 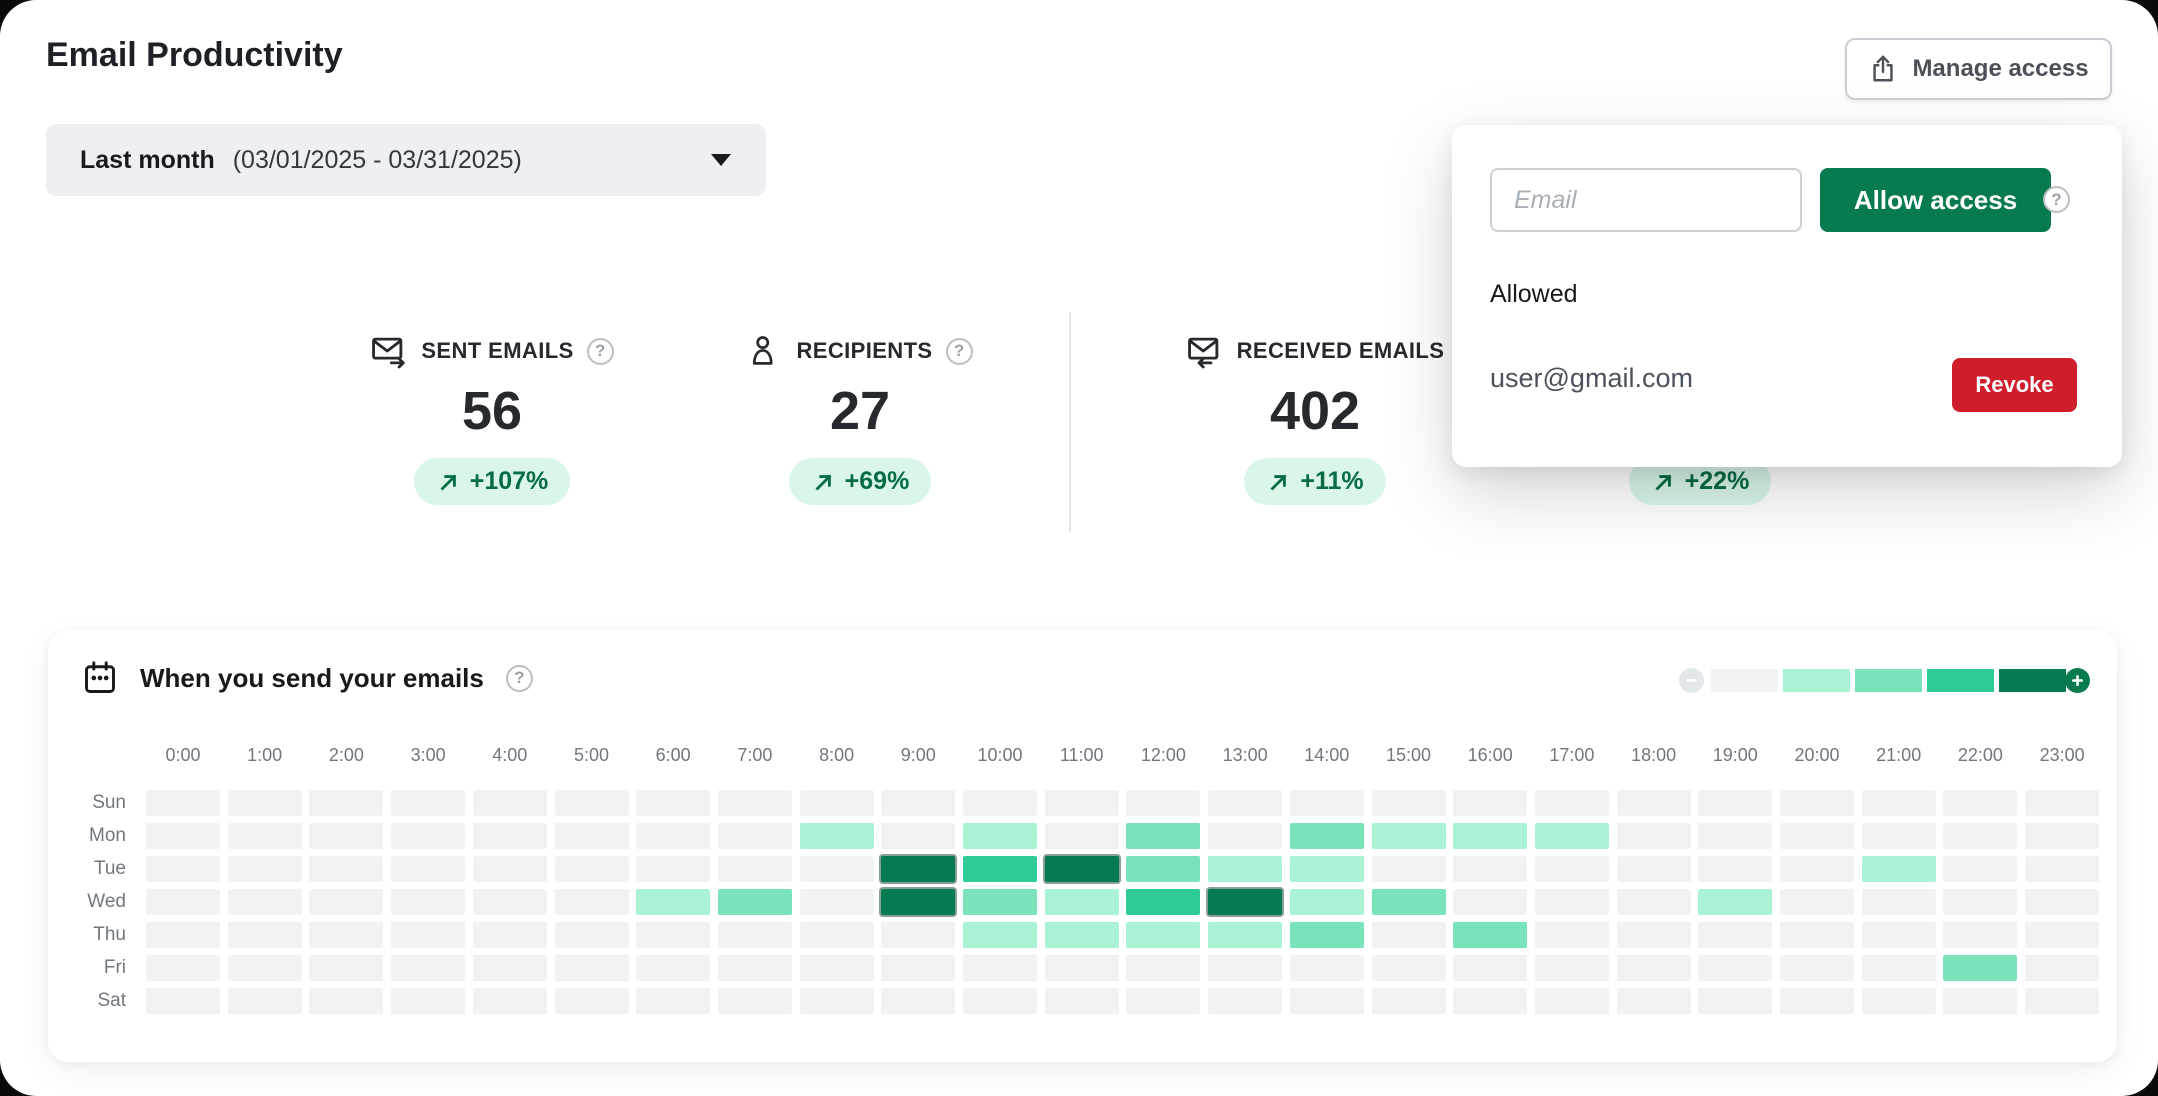 What do you see at coordinates (406, 160) in the screenshot?
I see `date-range-dropdown: Last month (03/01/2025 - 03/31/2025)` at bounding box center [406, 160].